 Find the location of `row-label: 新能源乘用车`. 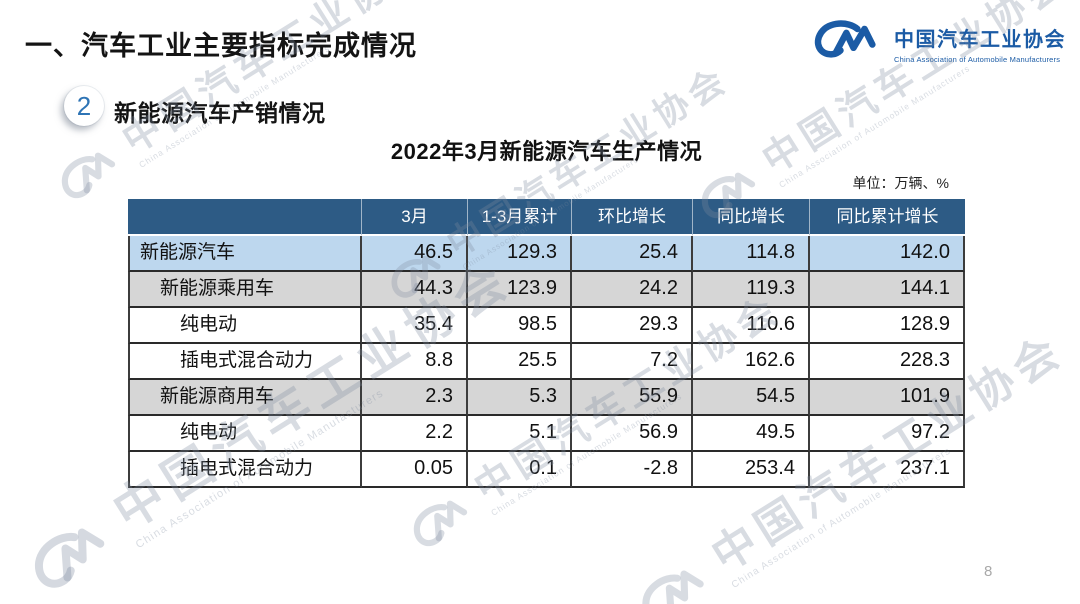

row-label: 新能源乘用车 is located at coordinates (245, 290).